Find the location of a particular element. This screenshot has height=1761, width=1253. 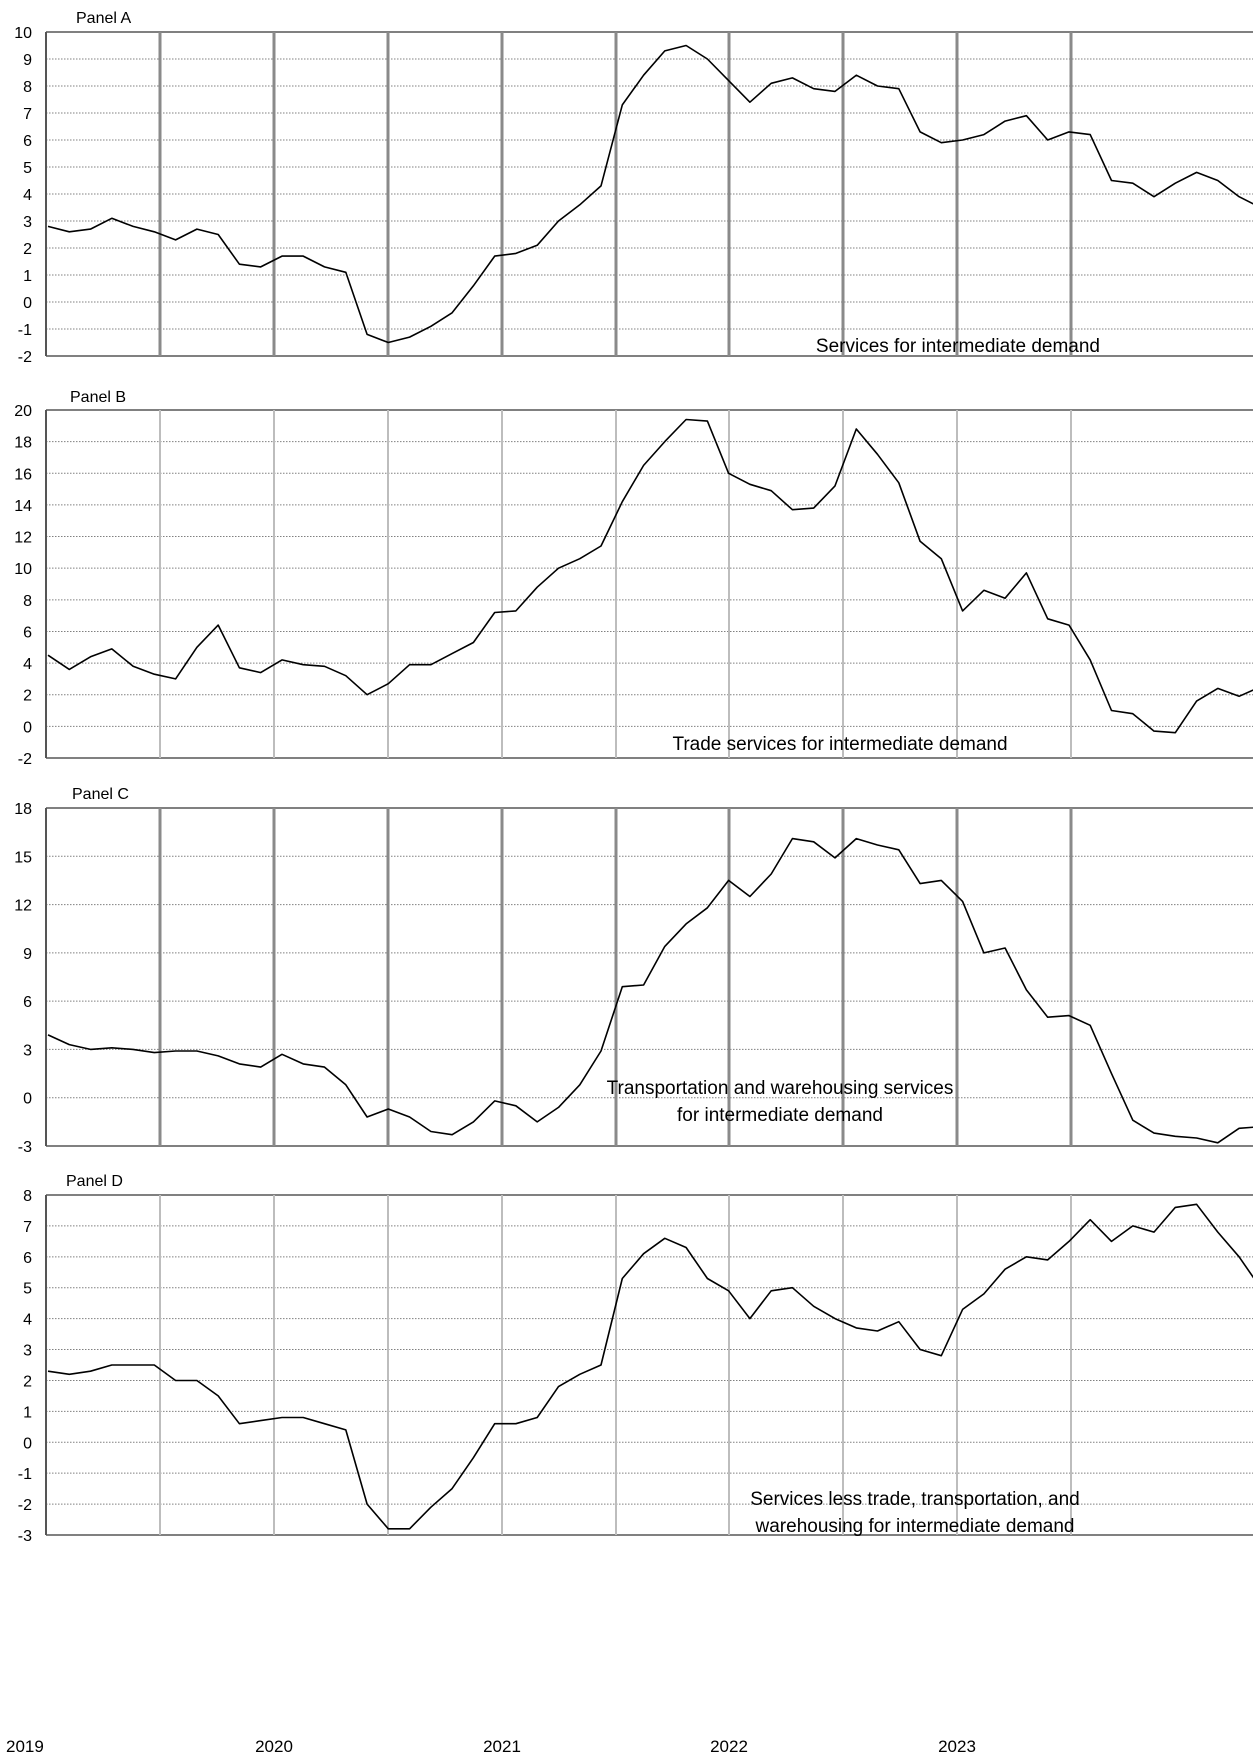

series-label: Transportation and warehousing services is located at coordinates (780, 1088).